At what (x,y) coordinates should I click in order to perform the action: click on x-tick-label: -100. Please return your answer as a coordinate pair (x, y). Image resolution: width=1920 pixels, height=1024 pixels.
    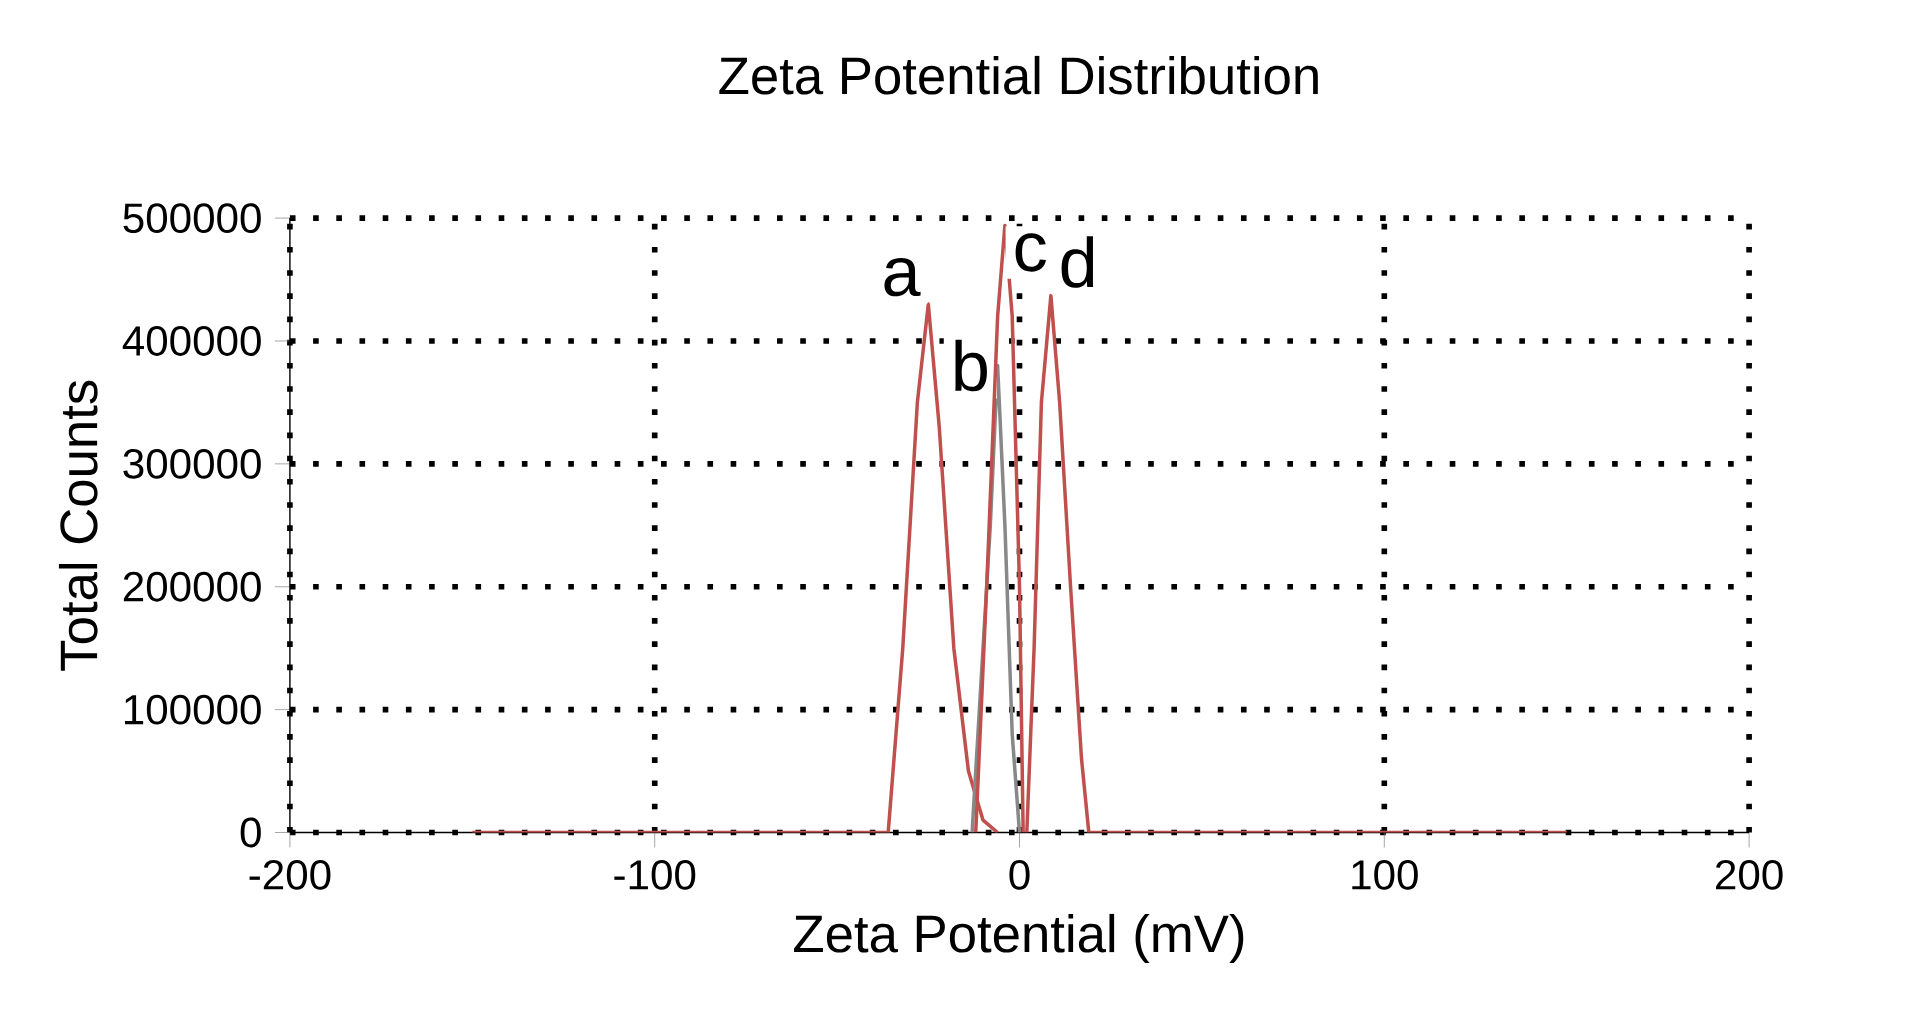
    Looking at the image, I should click on (655, 874).